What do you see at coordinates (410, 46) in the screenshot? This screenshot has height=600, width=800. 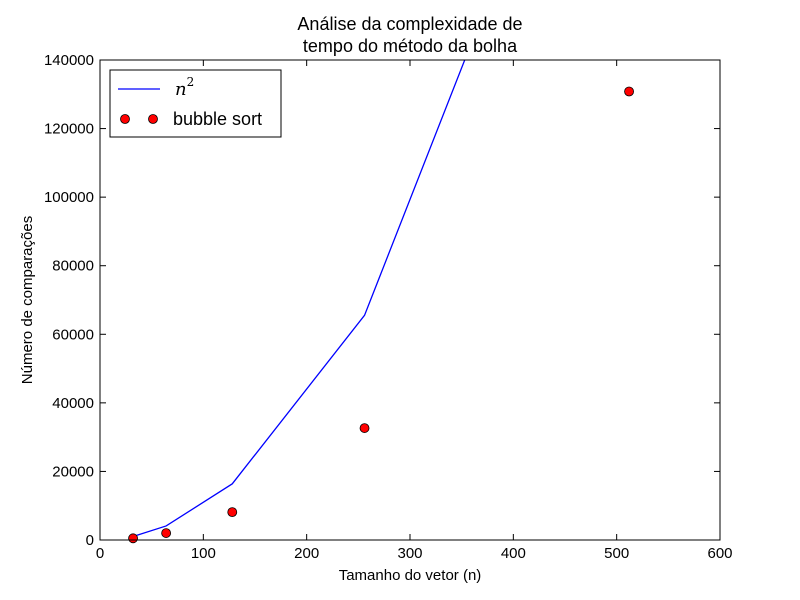 I see `chart-title-line-2: tempo do método da bolha` at bounding box center [410, 46].